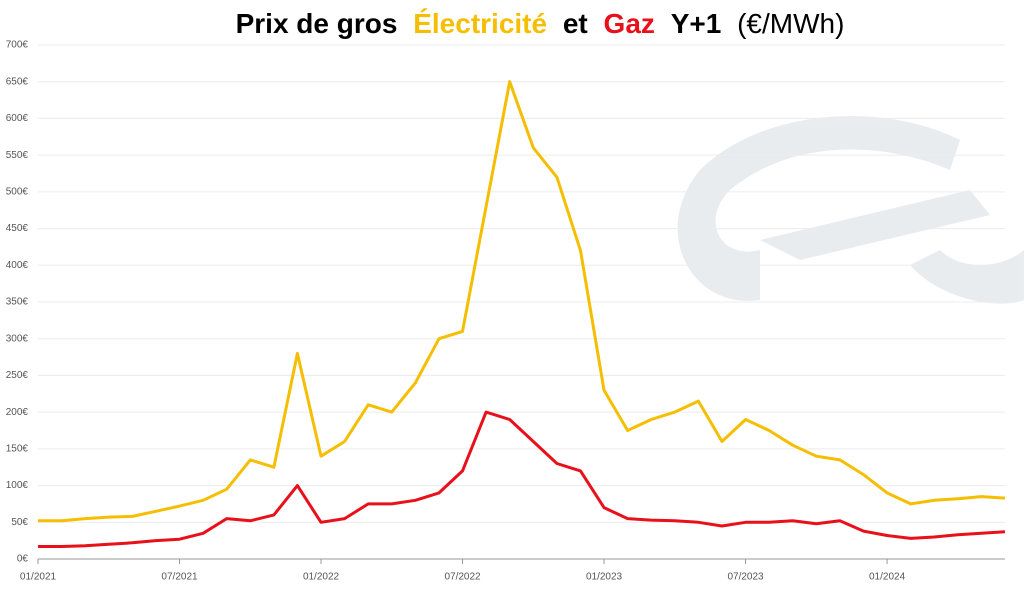 The height and width of the screenshot is (611, 1024). Describe the element at coordinates (17, 228) in the screenshot. I see `y-tick-label: 450€` at that location.